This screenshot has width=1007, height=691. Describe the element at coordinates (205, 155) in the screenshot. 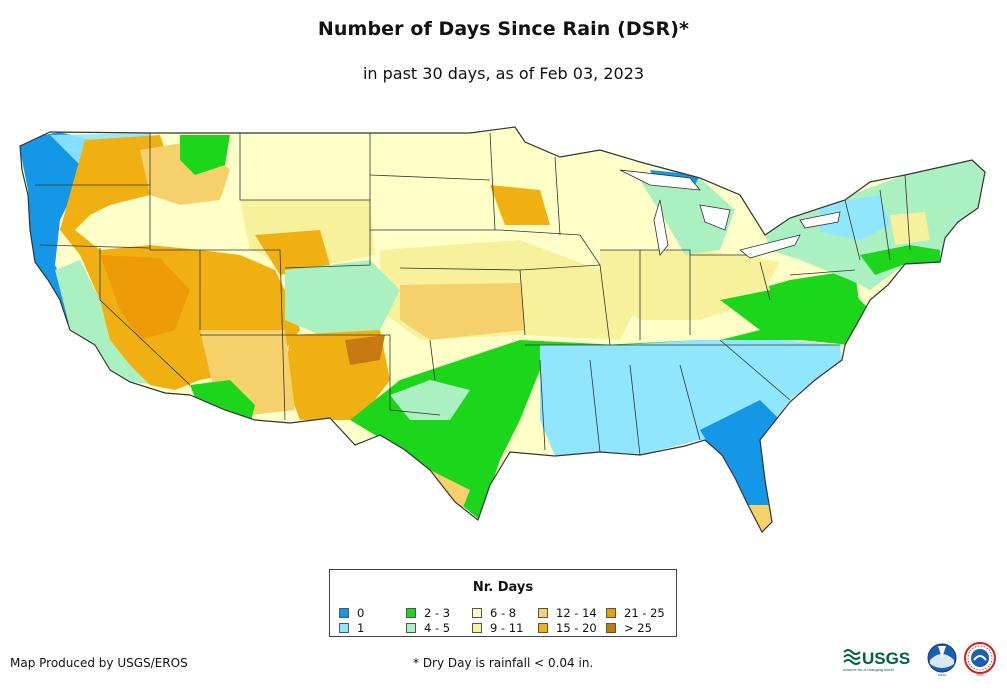

I see `zone-2-3-mt` at that location.